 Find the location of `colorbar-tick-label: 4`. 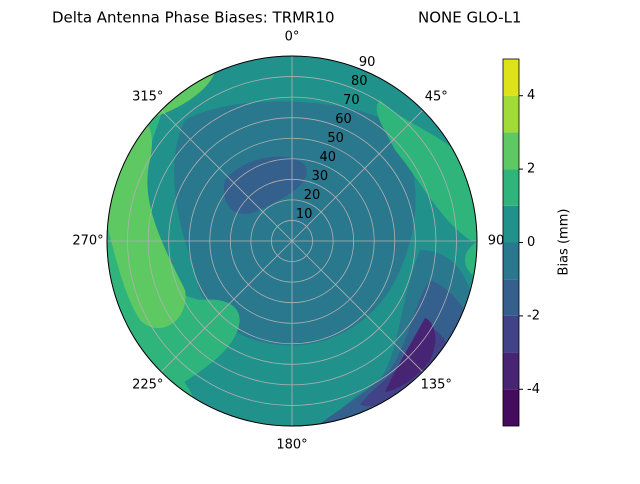

colorbar-tick-label: 4 is located at coordinates (531, 95).